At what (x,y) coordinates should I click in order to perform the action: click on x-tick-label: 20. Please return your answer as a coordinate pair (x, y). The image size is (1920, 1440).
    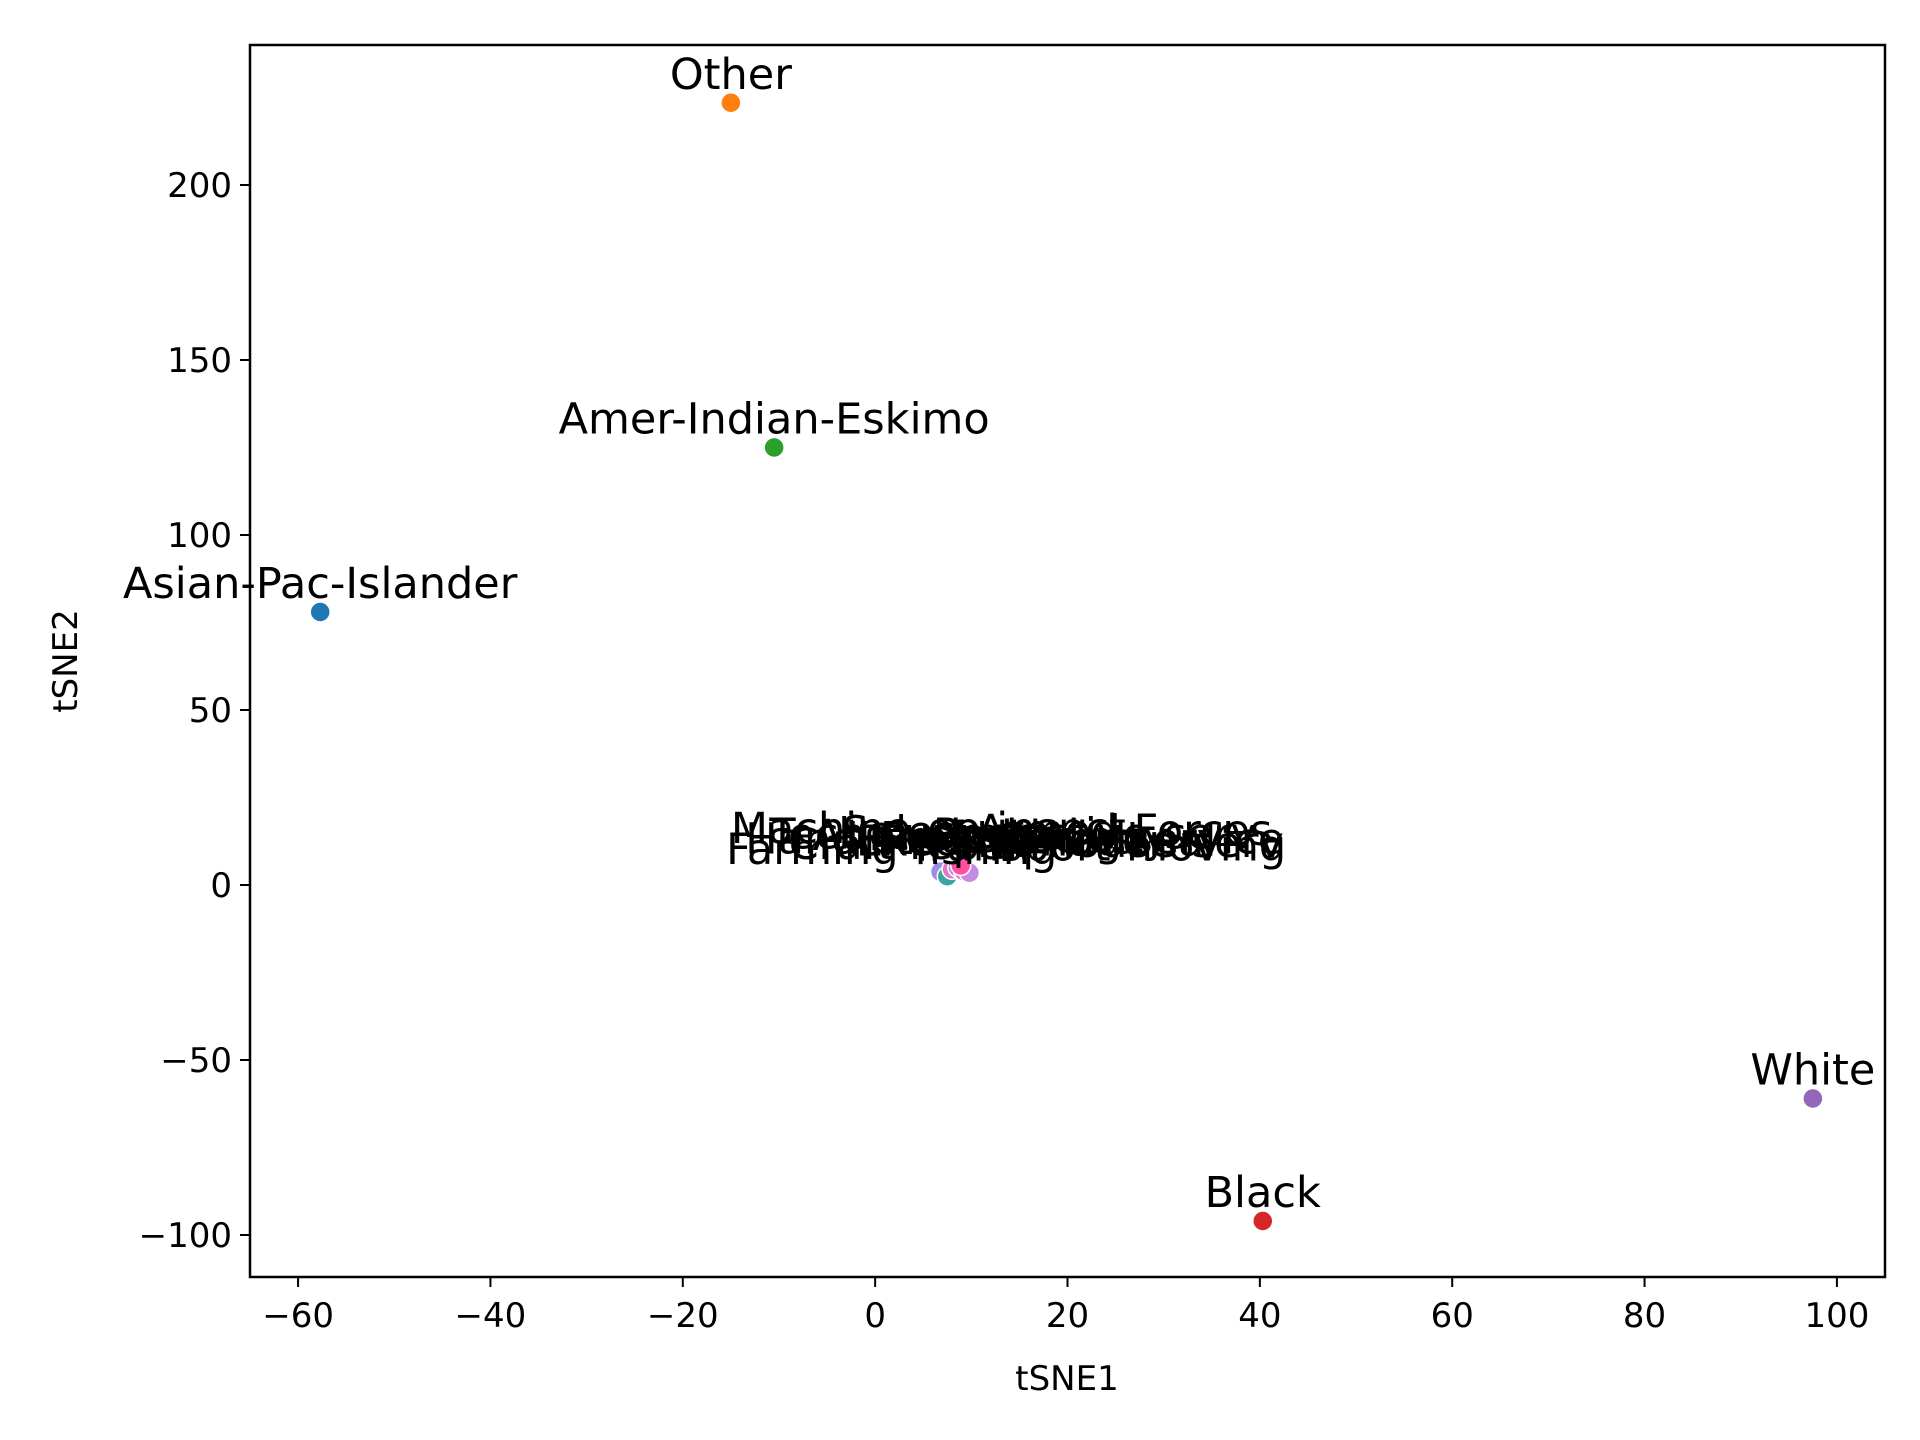
    Looking at the image, I should click on (1067, 1316).